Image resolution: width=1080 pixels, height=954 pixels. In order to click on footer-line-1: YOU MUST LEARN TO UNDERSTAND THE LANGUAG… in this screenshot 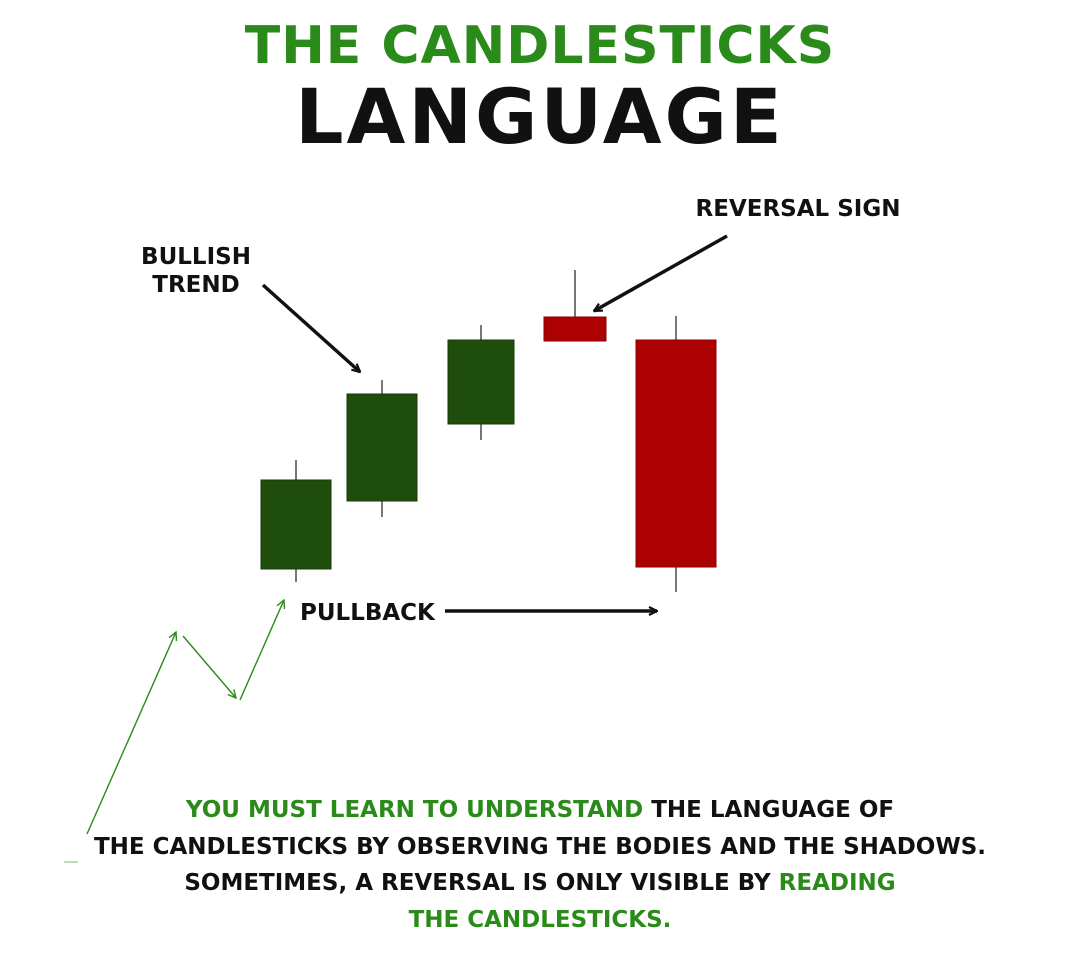, I will do `click(540, 810)`.